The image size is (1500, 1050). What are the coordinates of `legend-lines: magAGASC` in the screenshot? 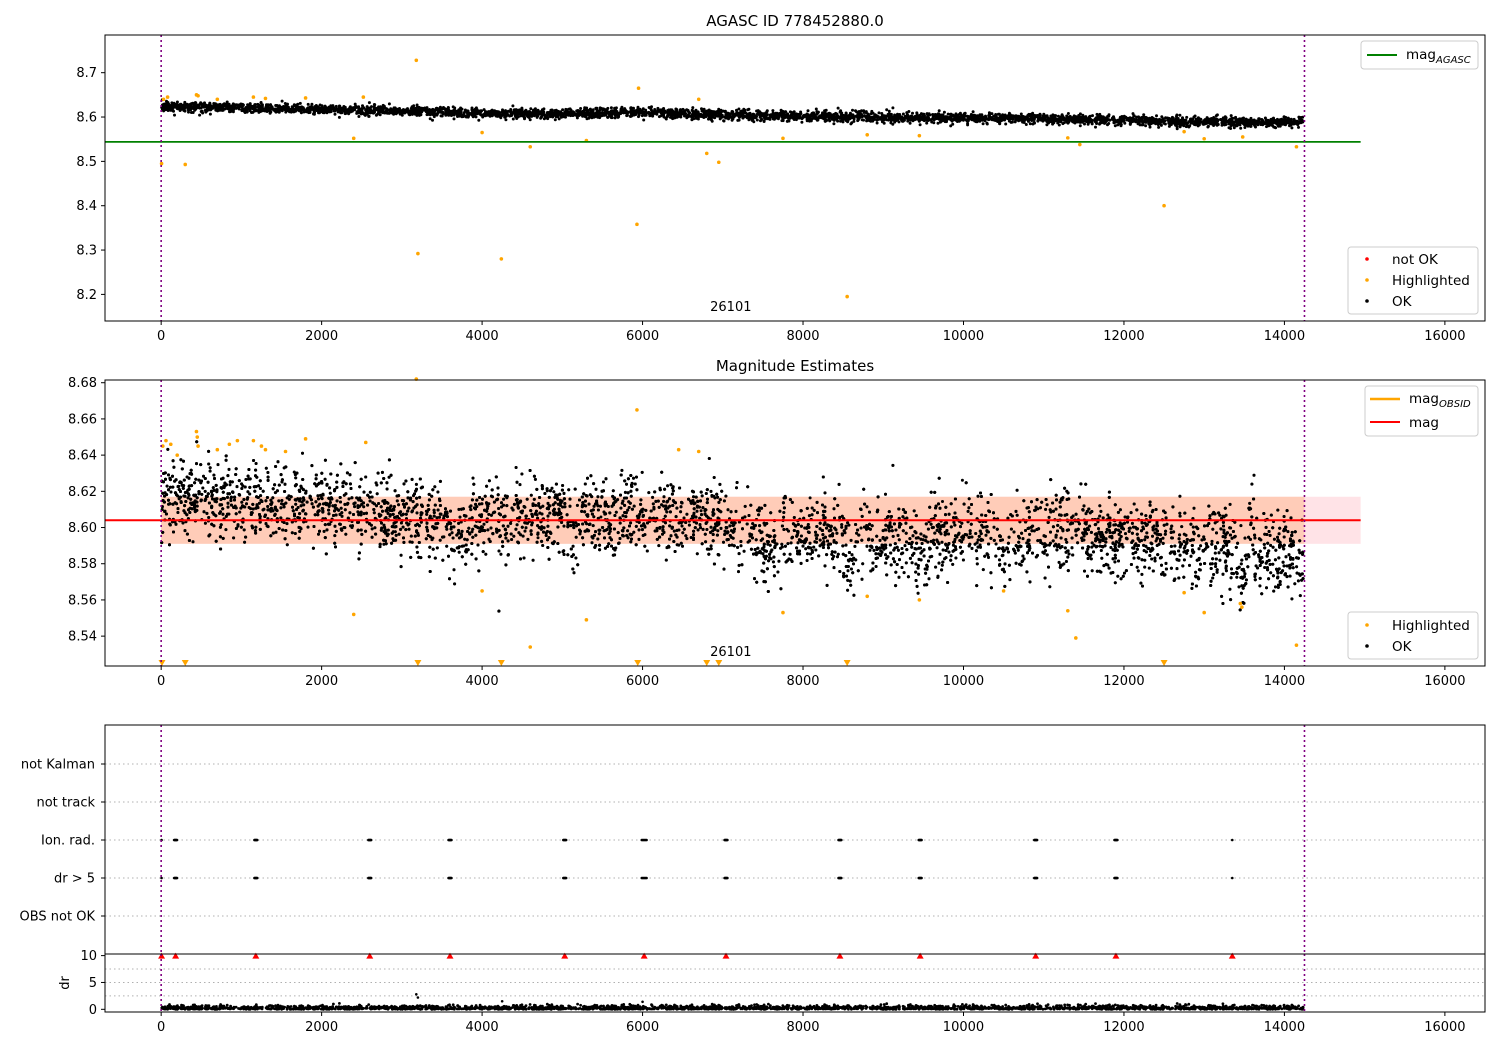 It's located at (1419, 55).